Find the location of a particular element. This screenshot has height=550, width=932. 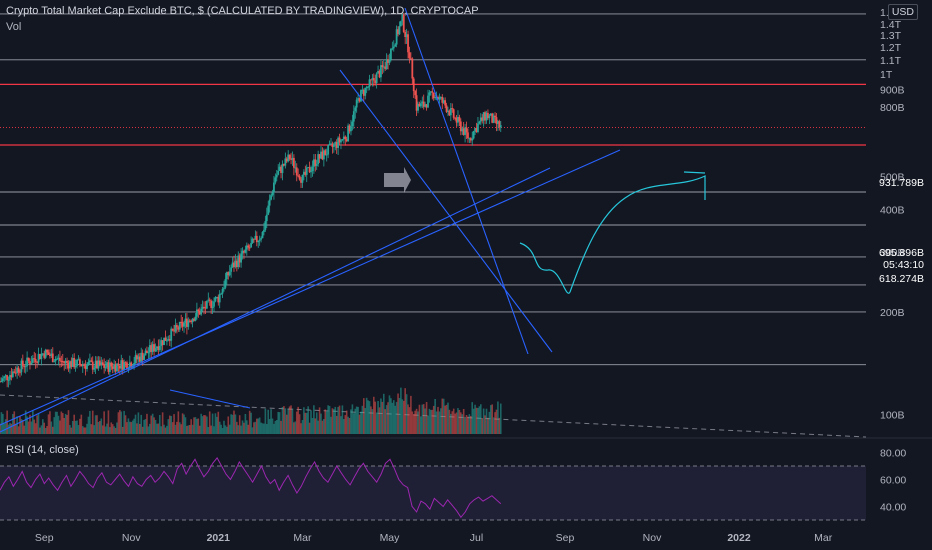

time-axis: Sep Nov 2021 Mar May Jul Sep Nov 2022 Mar is located at coordinates (434, 538).